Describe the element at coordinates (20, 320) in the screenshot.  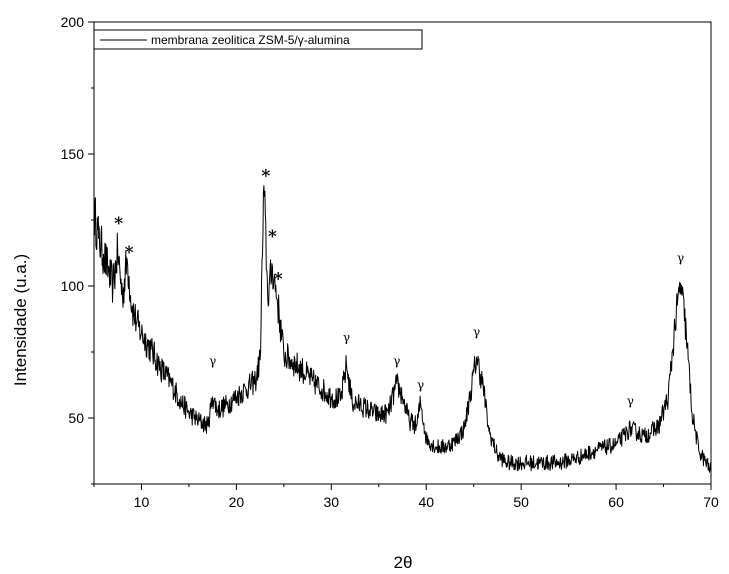
I see `y-axis-label: Intensidade (u.a.)` at that location.